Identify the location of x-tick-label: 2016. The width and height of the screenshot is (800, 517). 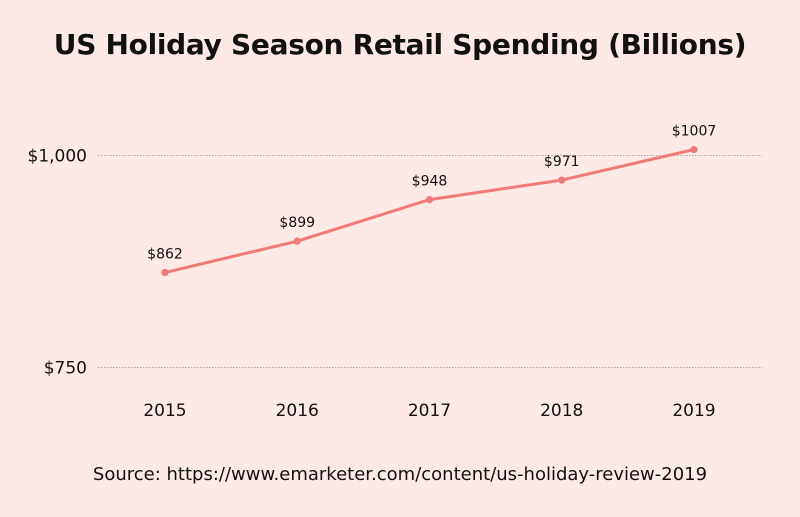
(297, 411).